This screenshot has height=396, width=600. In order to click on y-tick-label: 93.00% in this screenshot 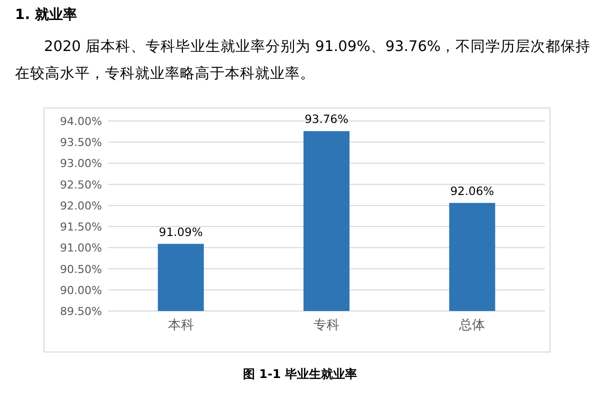, I will do `click(81, 163)`.